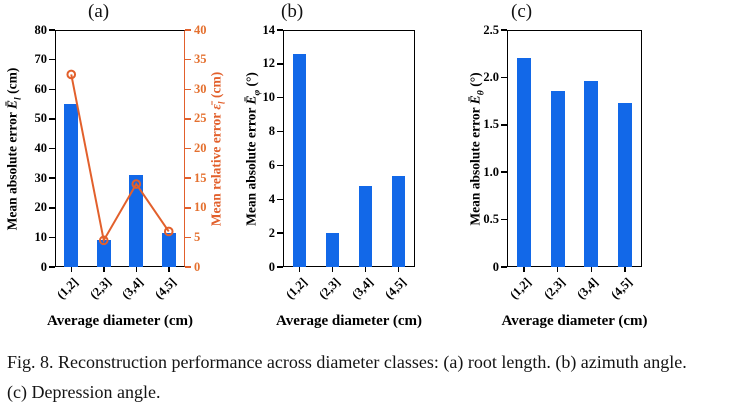  I want to click on plot-area-a, so click(120, 148).